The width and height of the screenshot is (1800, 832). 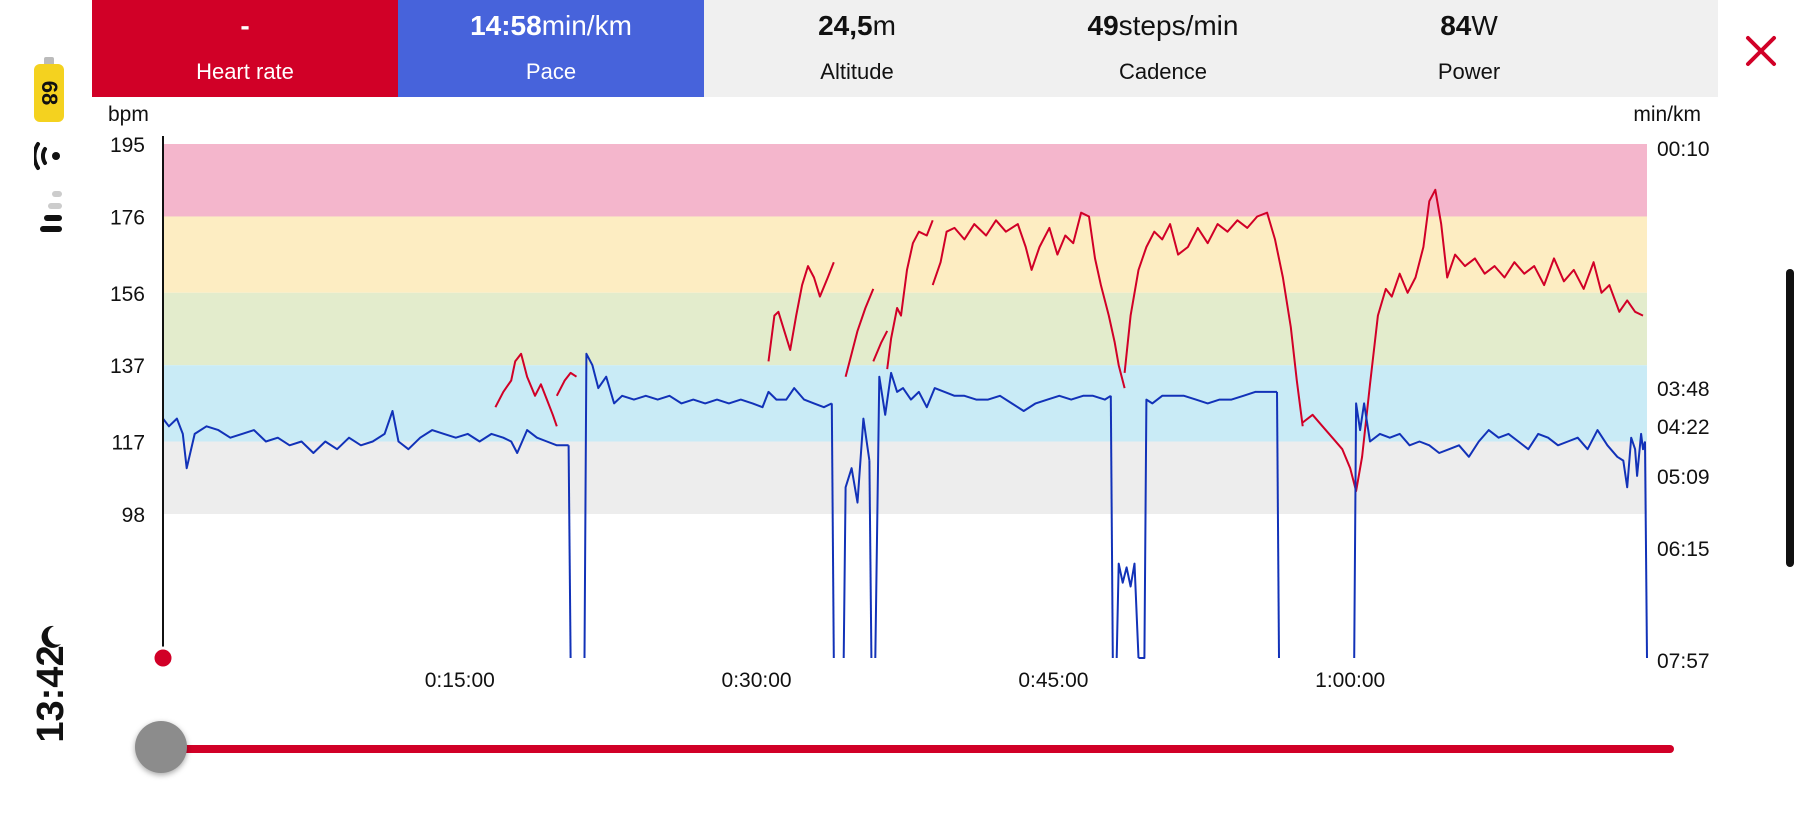 I want to click on left-tick-label: 117, so click(x=128, y=443).